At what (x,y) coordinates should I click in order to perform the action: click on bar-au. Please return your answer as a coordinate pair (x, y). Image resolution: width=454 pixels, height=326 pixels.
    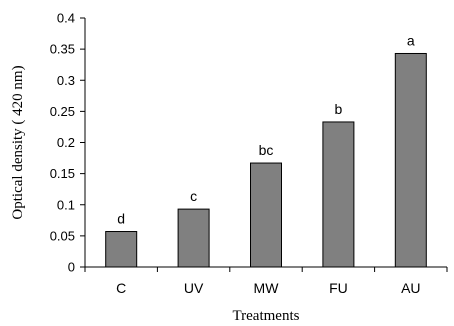
    Looking at the image, I should click on (410, 160).